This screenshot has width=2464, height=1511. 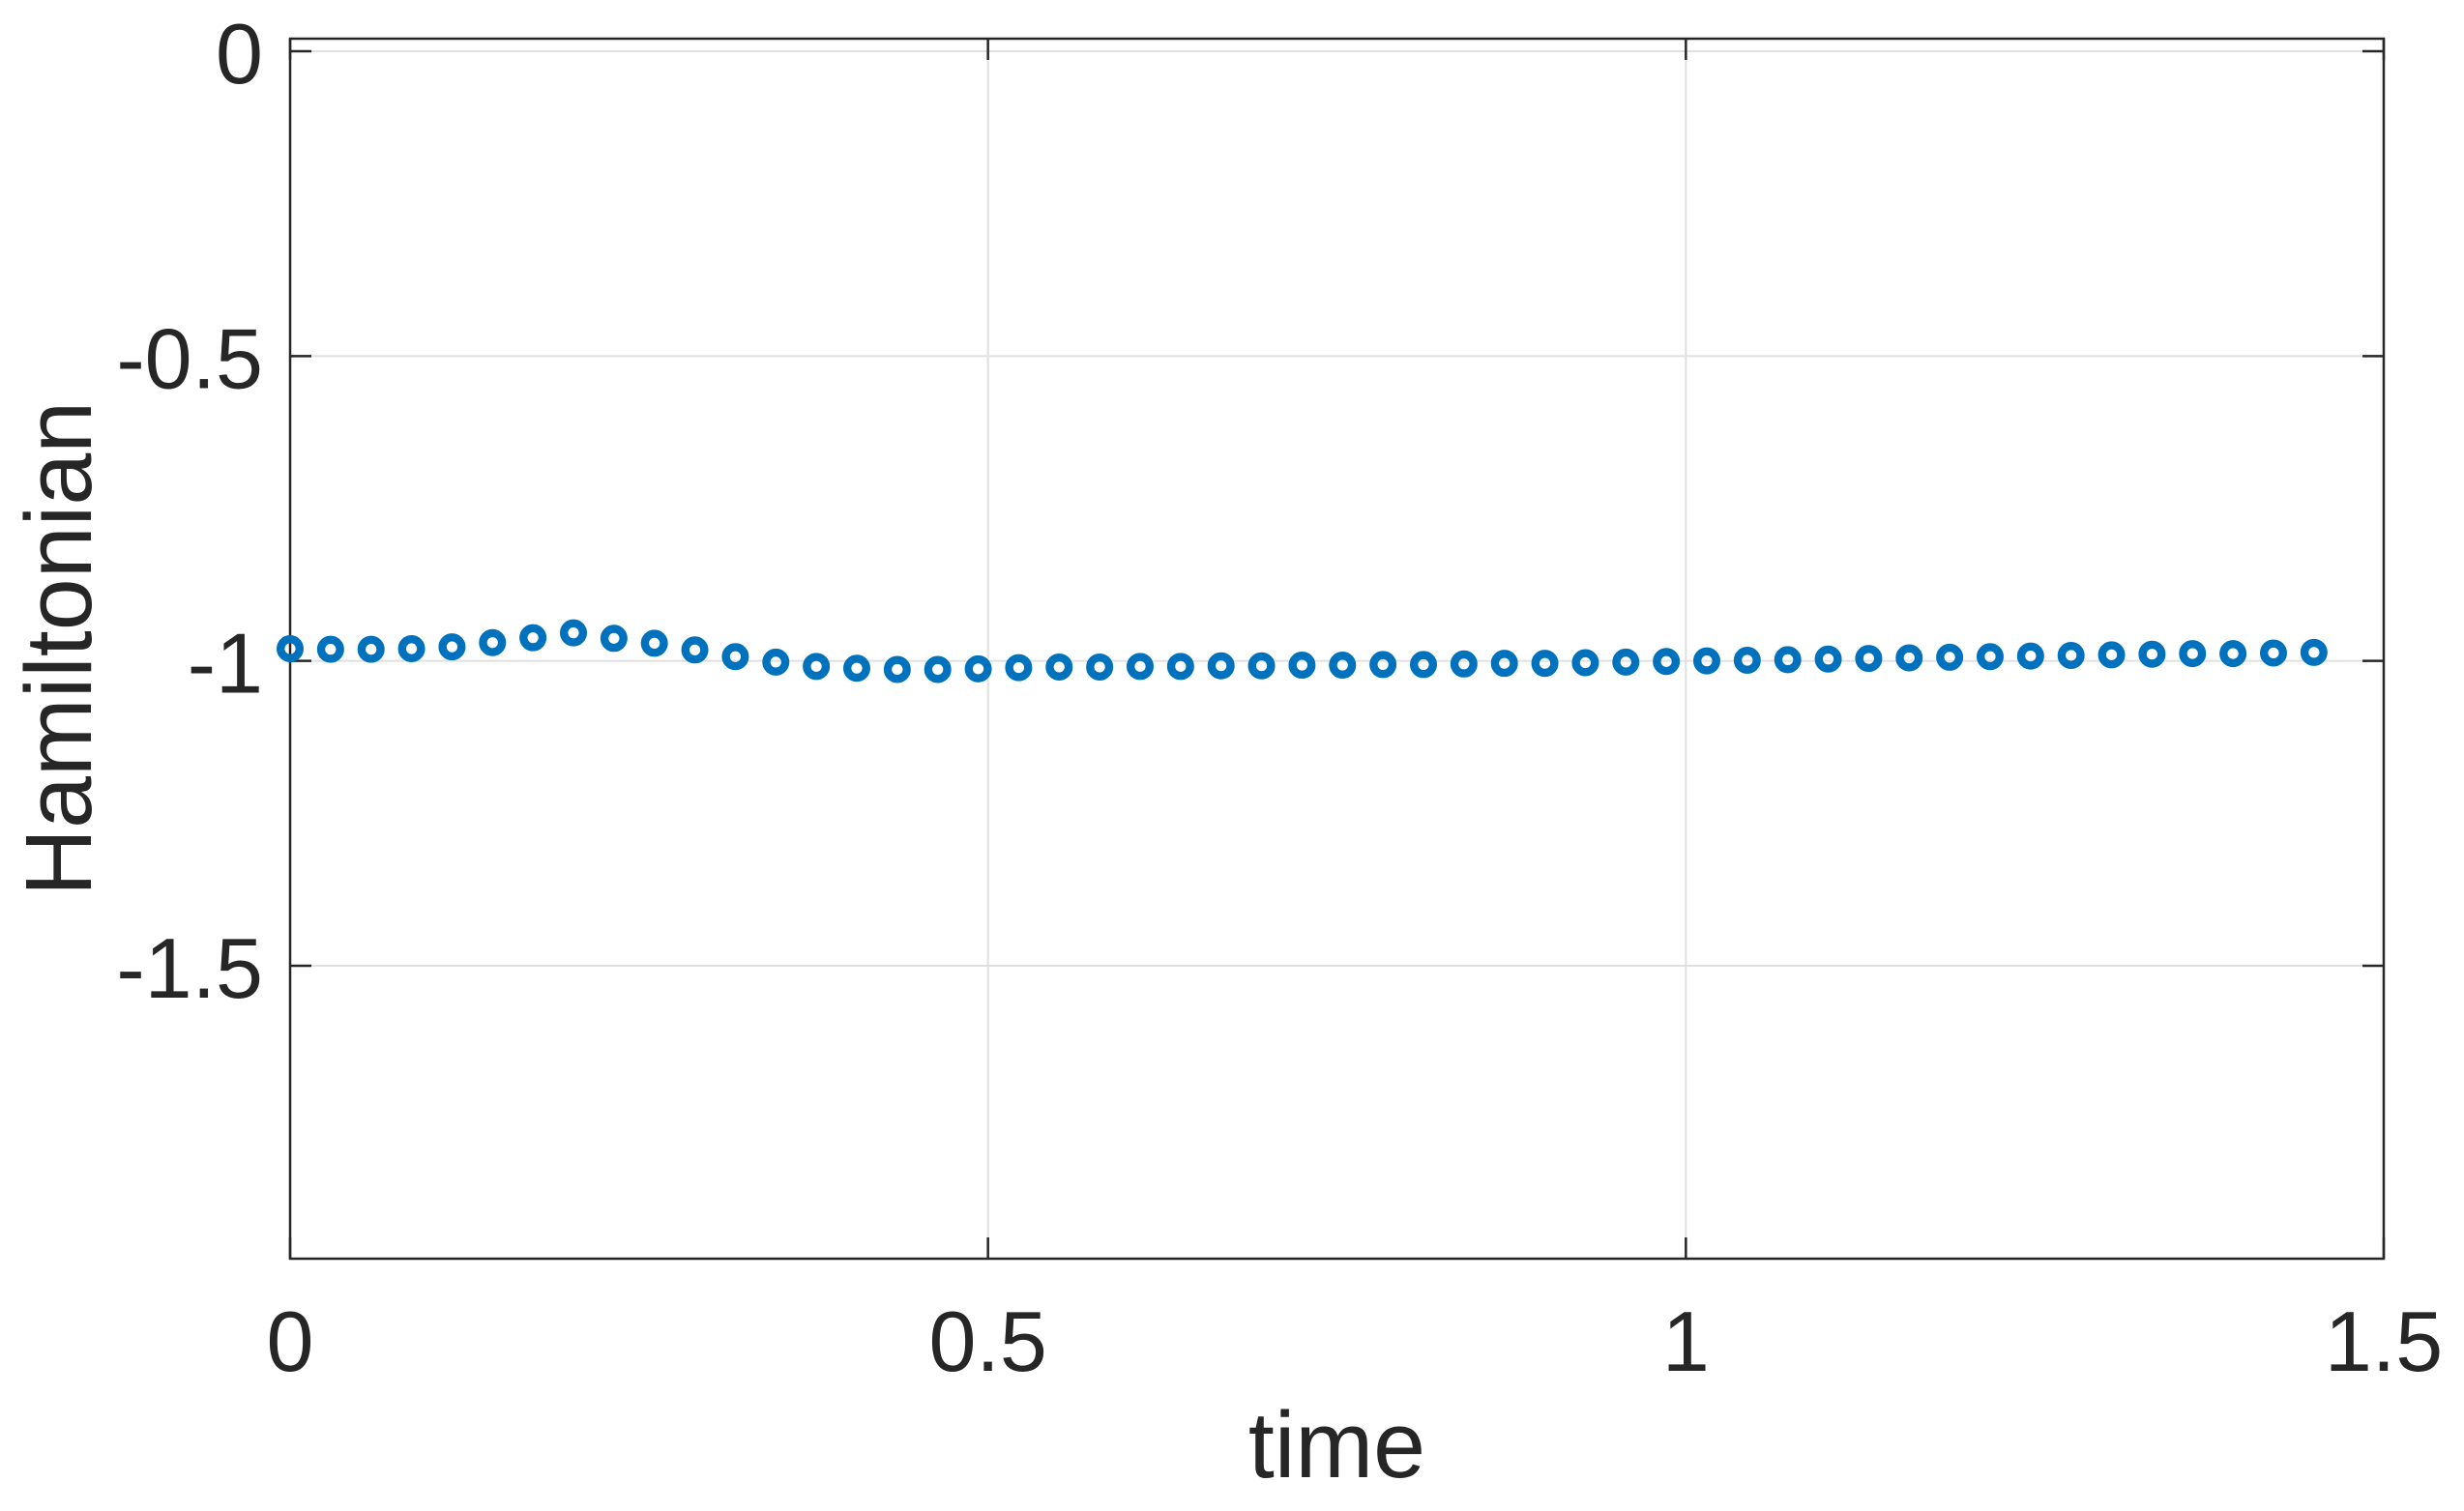 What do you see at coordinates (291, 1341) in the screenshot?
I see `x-tick-label: 0` at bounding box center [291, 1341].